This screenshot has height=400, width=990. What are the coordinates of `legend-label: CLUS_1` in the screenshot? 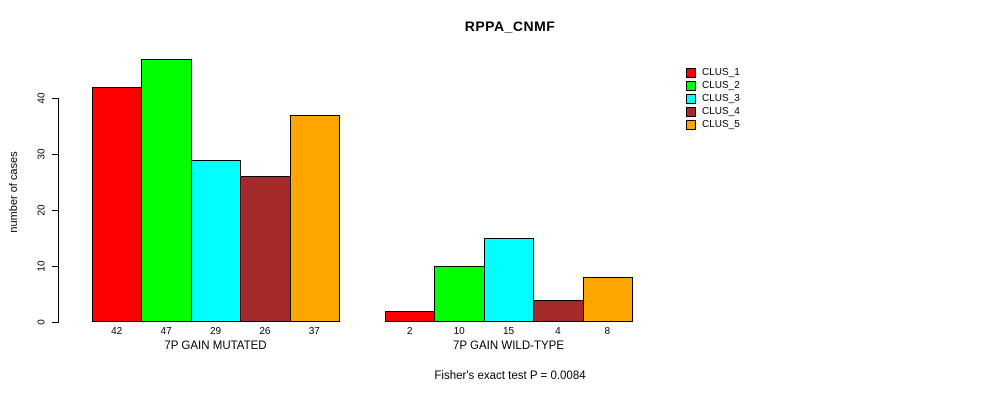 It's located at (721, 72).